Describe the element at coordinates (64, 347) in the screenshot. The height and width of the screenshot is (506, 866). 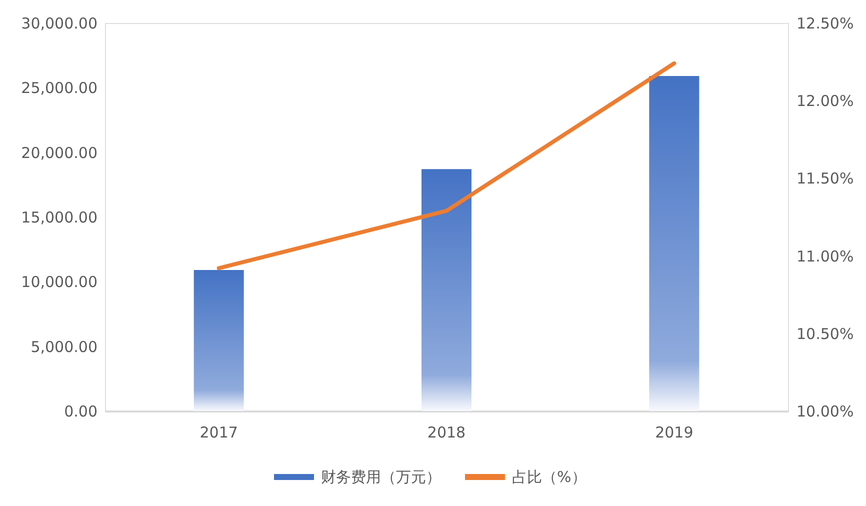
I see `y-tick-label: 5,000.00` at that location.